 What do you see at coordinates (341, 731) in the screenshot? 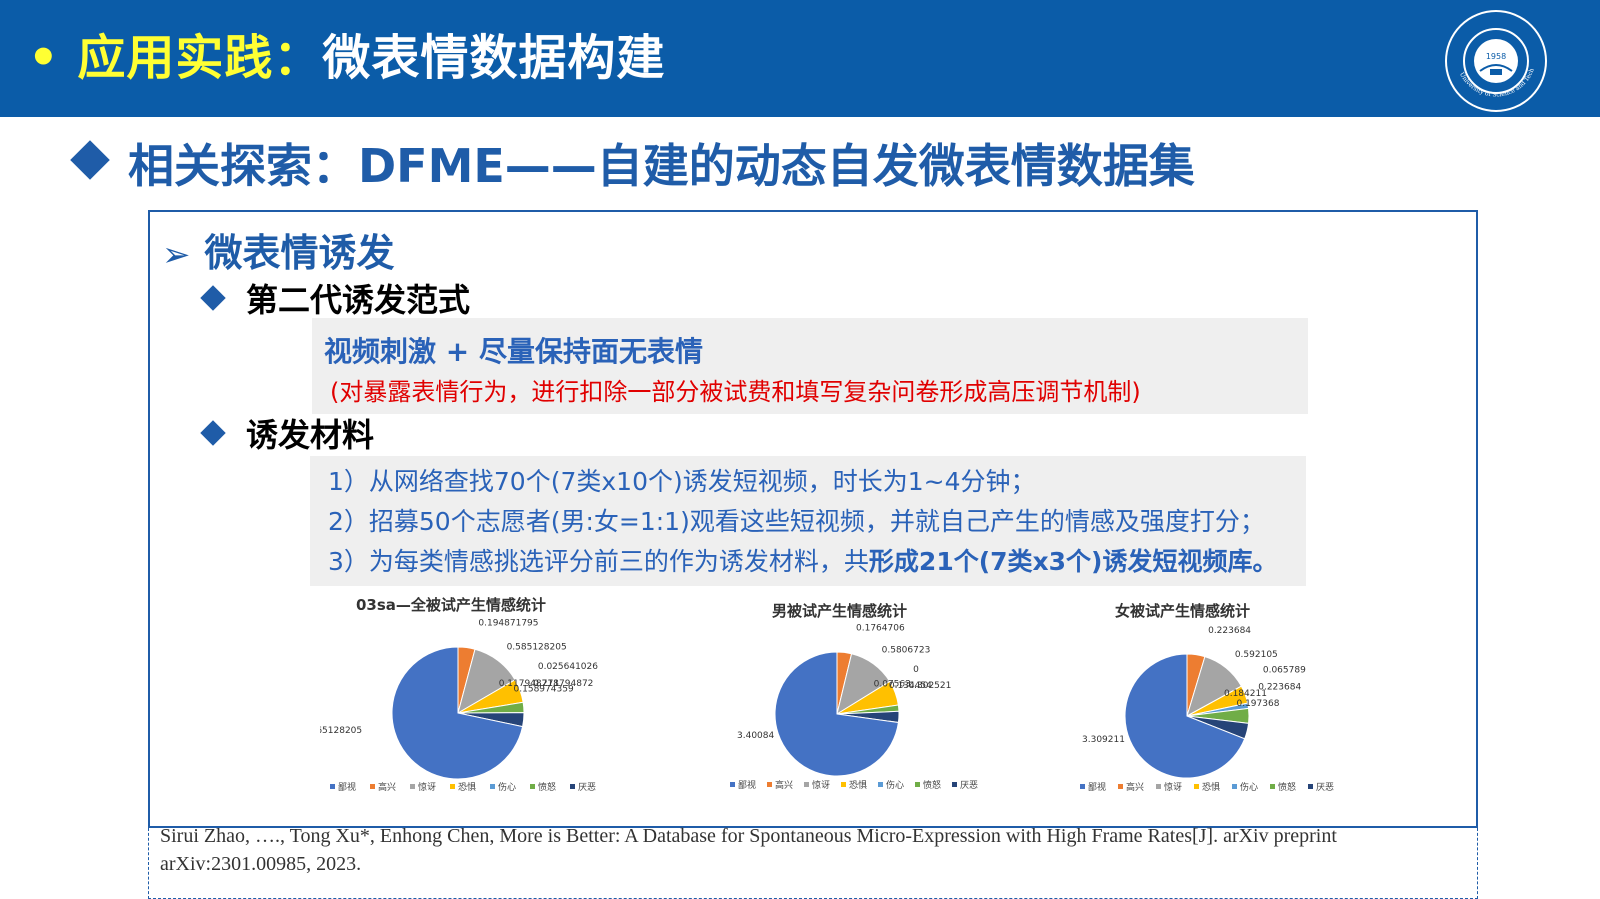
I see `data-label: 3.365128205` at bounding box center [341, 731].